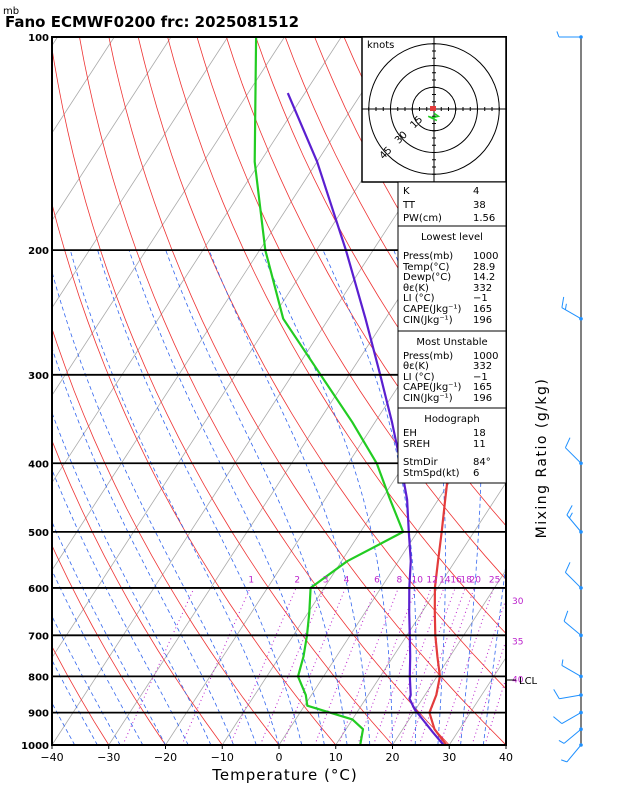 The image size is (618, 800). Describe the element at coordinates (416, 444) in the screenshot. I see `hb-sreh-label: SREH` at that location.